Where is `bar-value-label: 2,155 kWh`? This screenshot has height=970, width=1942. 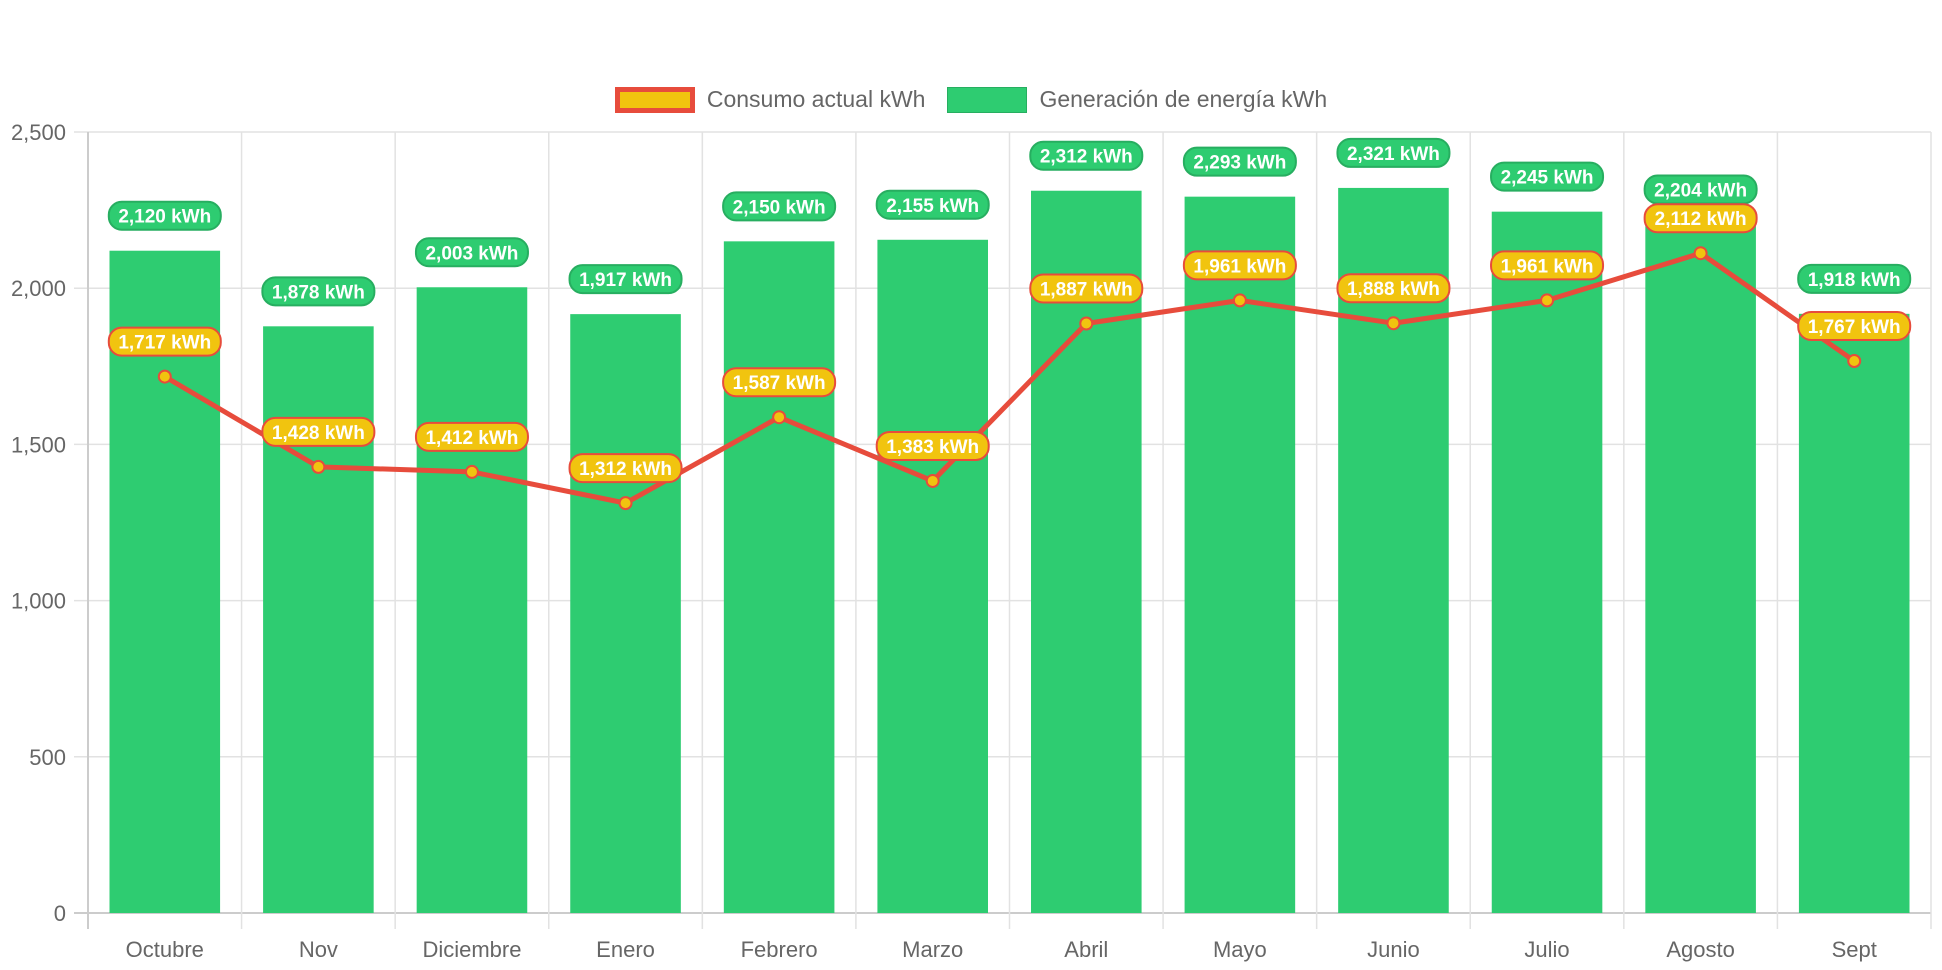 bar-value-label: 2,155 kWh is located at coordinates (932, 206).